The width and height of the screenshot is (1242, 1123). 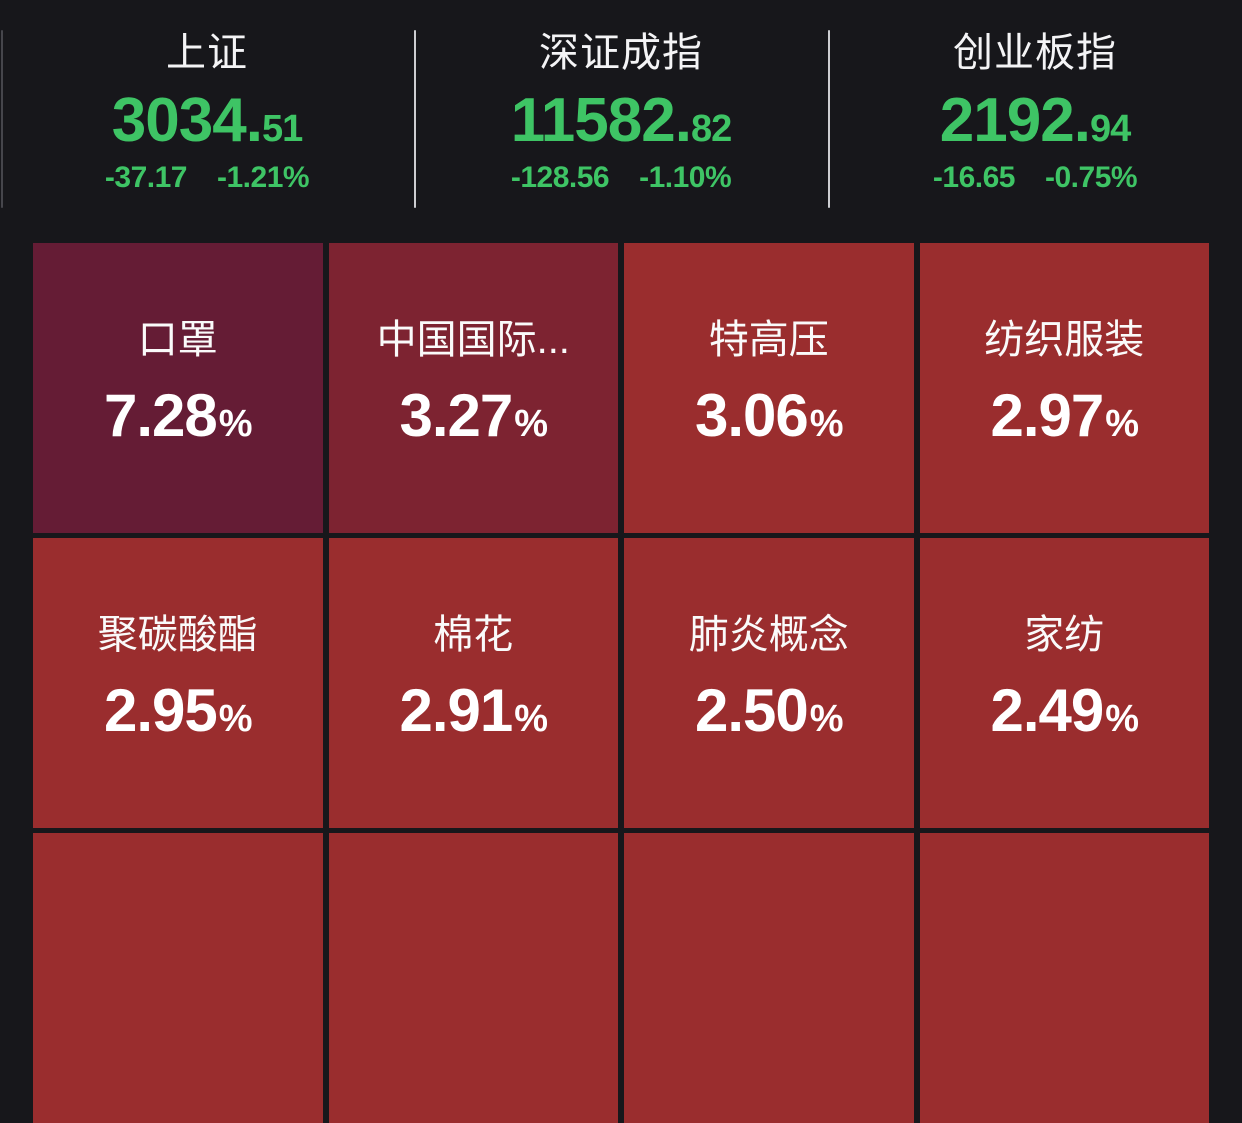 What do you see at coordinates (1047, 415) in the screenshot?
I see `sector-change-value: 2.97` at bounding box center [1047, 415].